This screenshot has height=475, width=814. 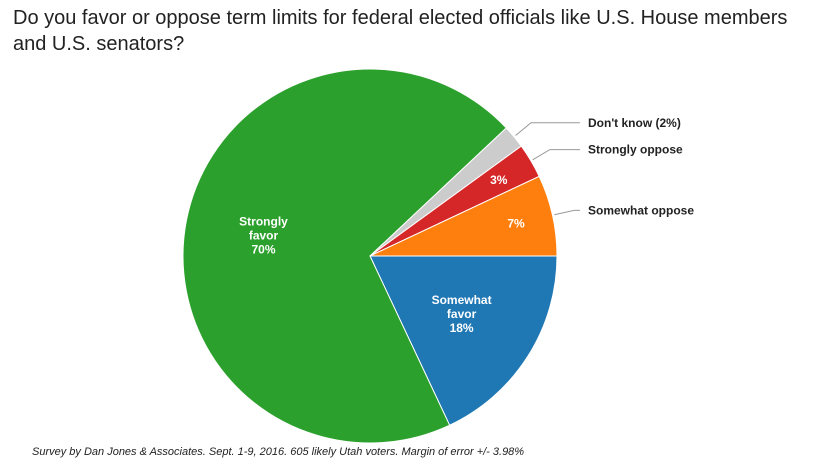 What do you see at coordinates (516, 223) in the screenshot?
I see `slice-label-somewhat-oppose: 7%` at bounding box center [516, 223].